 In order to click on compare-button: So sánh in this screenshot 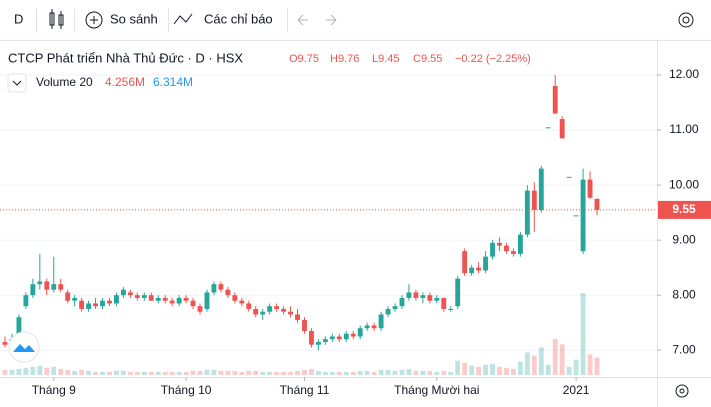, I will do `click(134, 18)`.